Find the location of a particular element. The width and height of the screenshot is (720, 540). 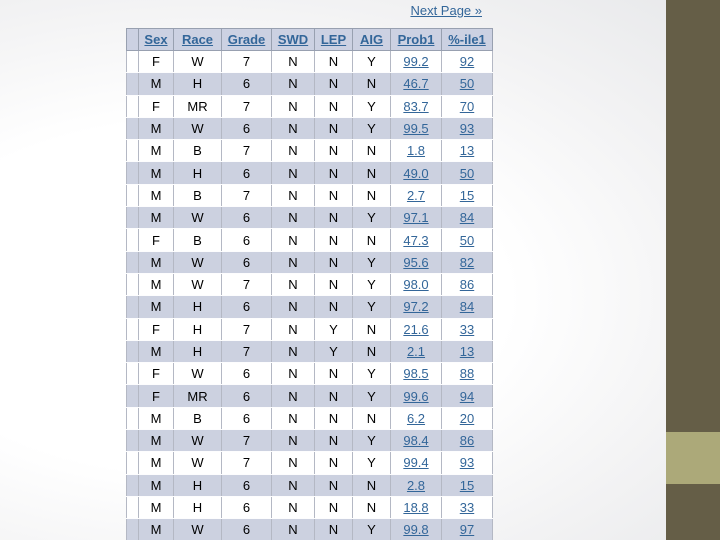

table-row: M B 7 N N N 1.8 13 is located at coordinates (309, 151).